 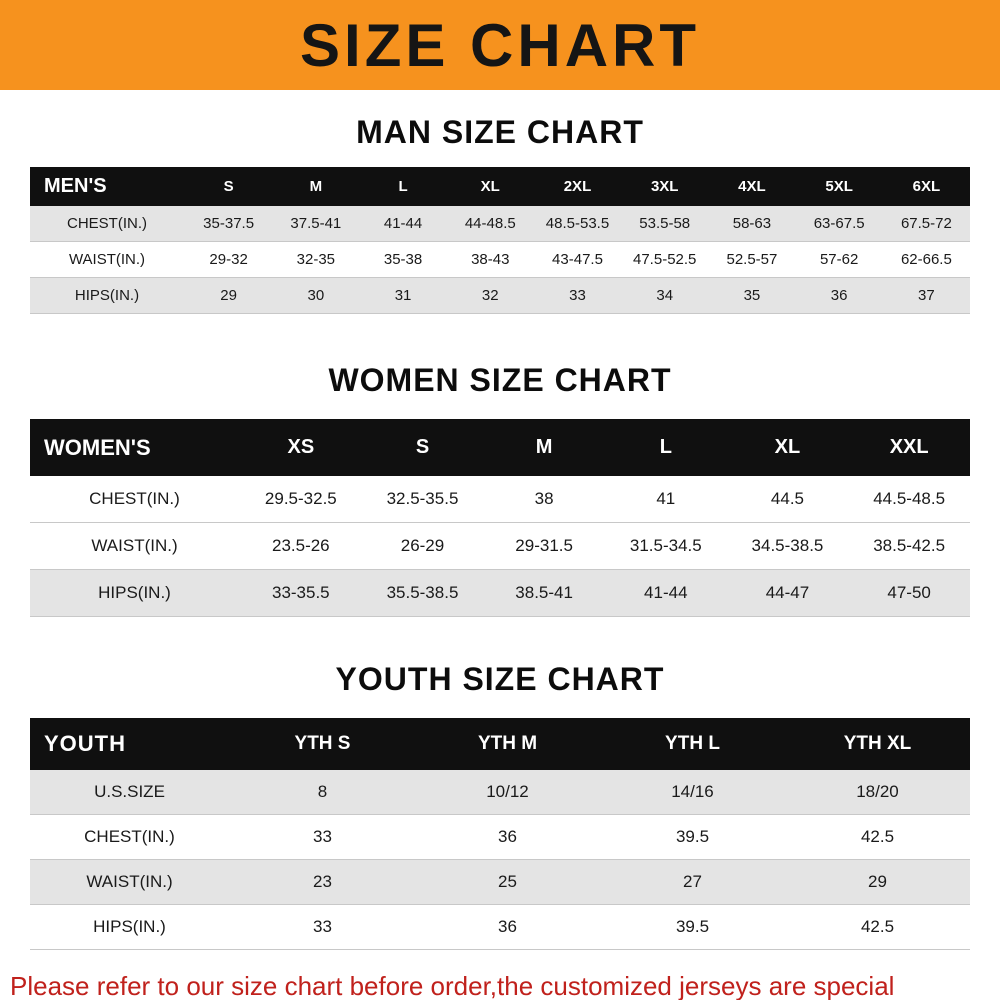 I want to click on table-row: HIPS(IN.) 33 36 39.5 42.5, so click(x=500, y=927).